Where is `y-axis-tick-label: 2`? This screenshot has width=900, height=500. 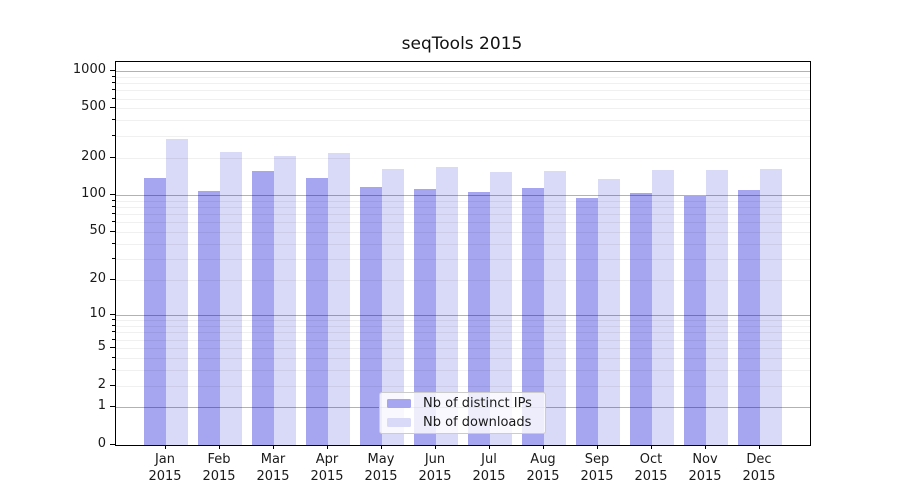
y-axis-tick-label: 2 is located at coordinates (101, 384).